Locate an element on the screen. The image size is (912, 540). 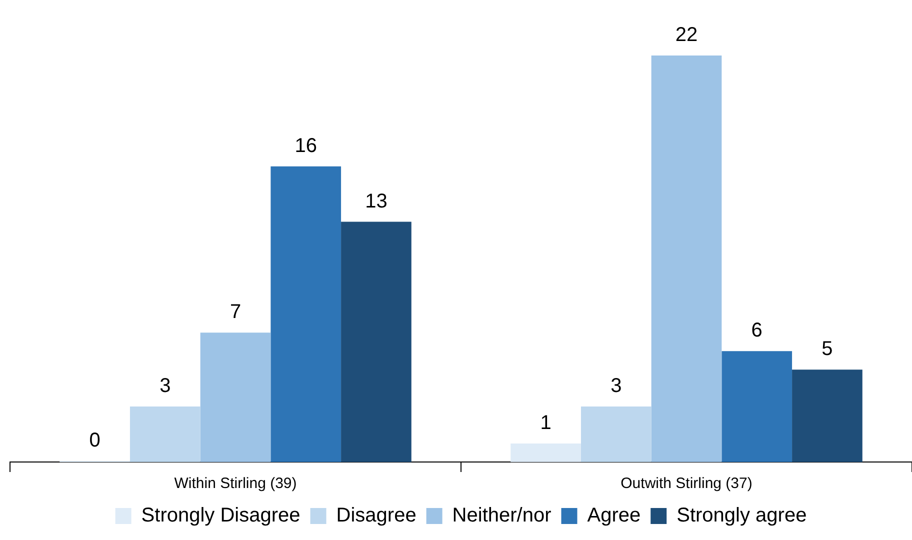
x-tick-label: Outwith Stirling (37) is located at coordinates (686, 483).